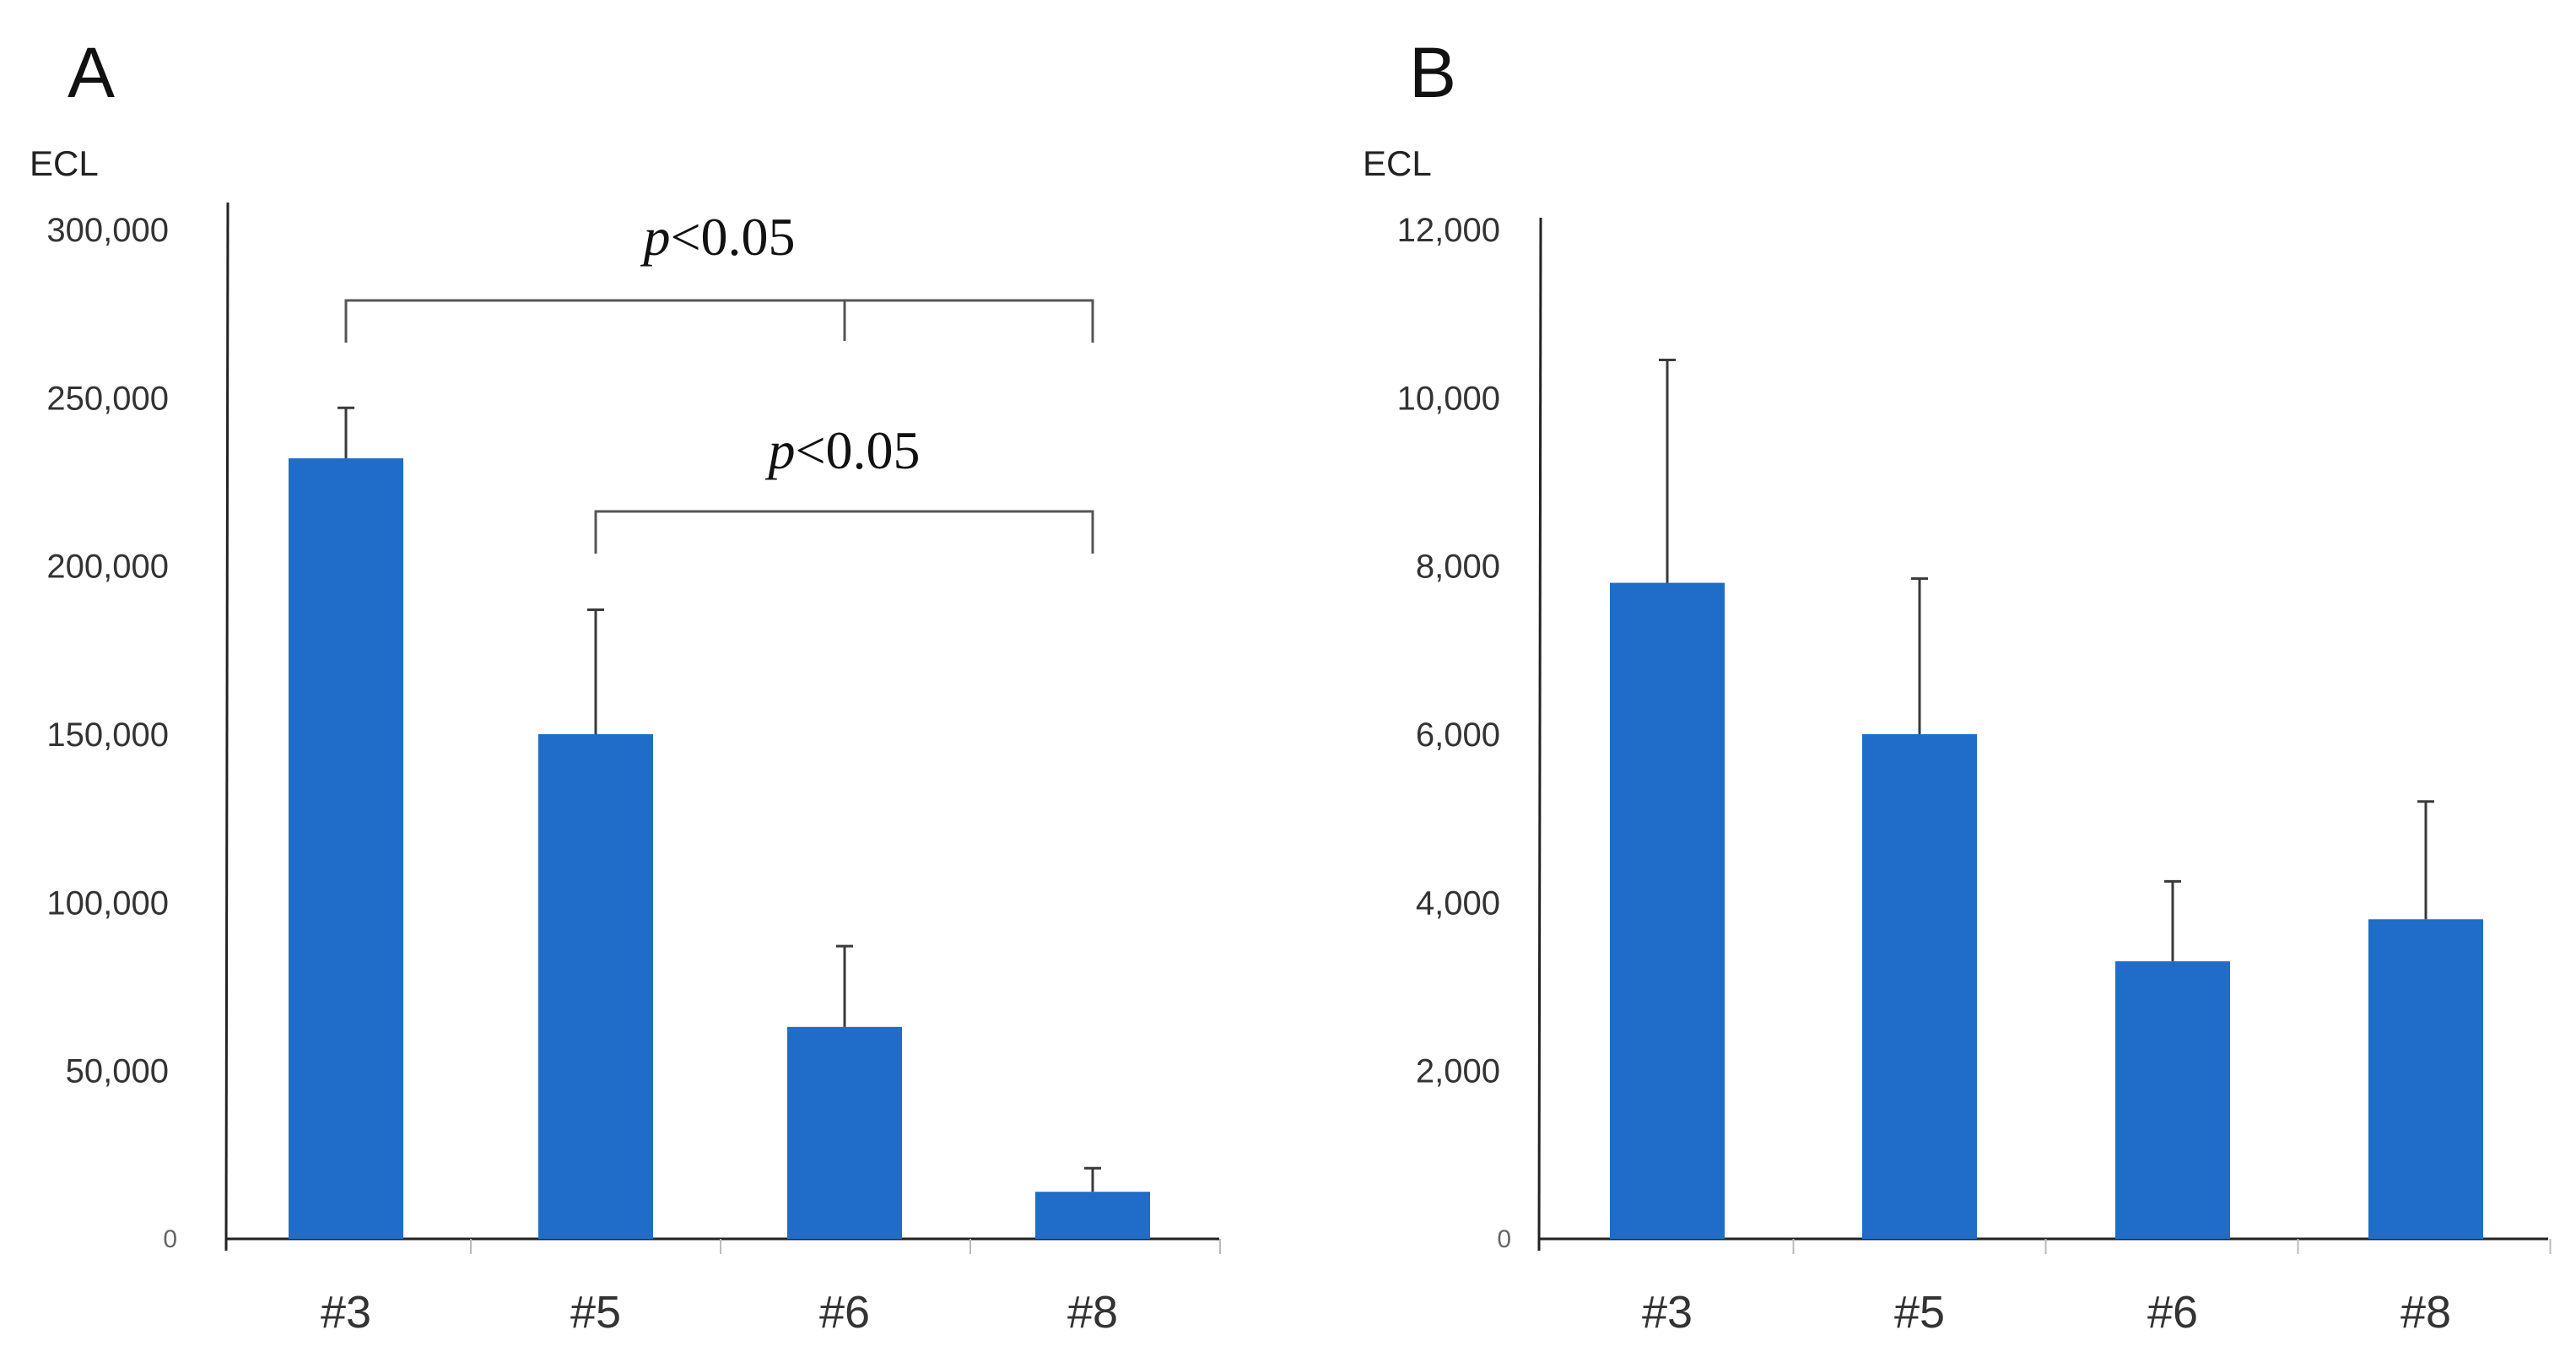 The image size is (2576, 1368). I want to click on panel-b-y-tick-label: 10,000, so click(1448, 398).